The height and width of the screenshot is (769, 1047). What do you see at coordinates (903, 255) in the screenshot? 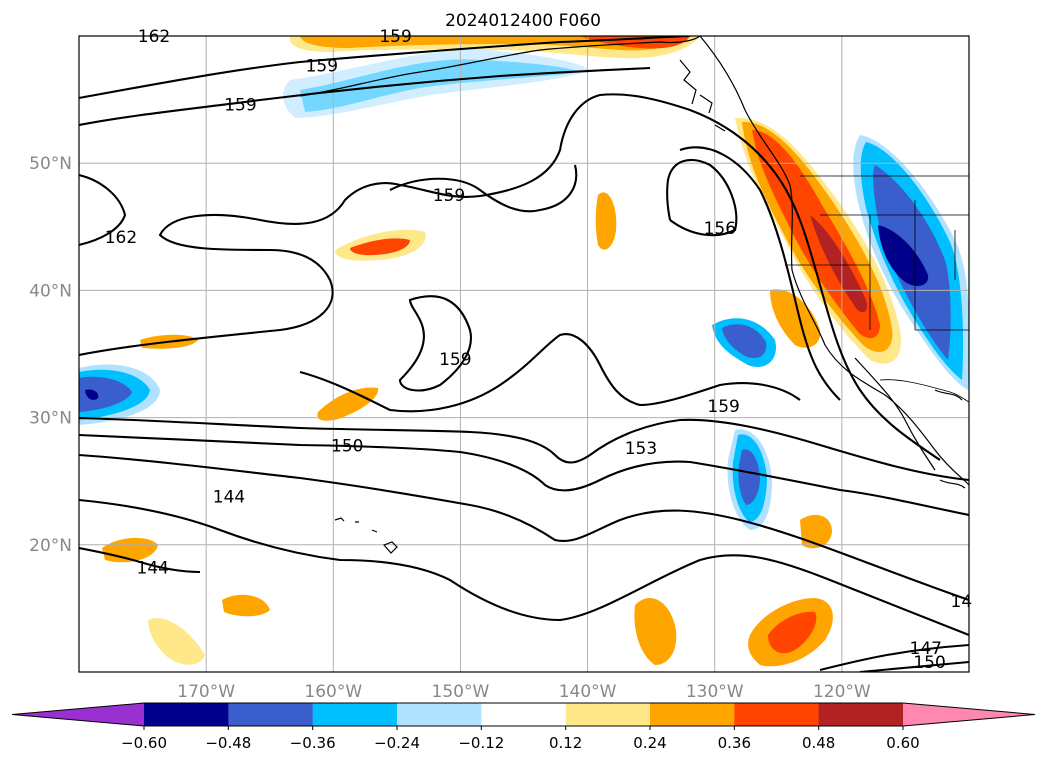
I see `navy-region-interior` at bounding box center [903, 255].